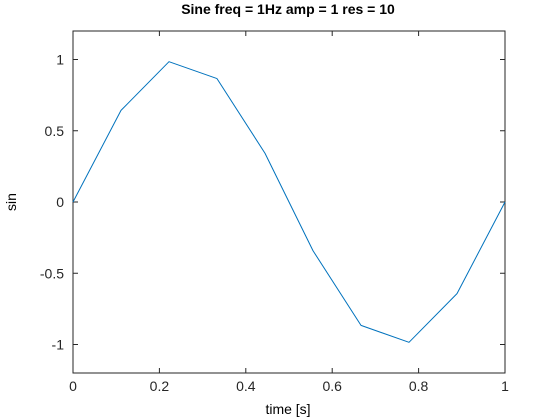  What do you see at coordinates (55, 131) in the screenshot?
I see `y-tick-label: 0.5` at bounding box center [55, 131].